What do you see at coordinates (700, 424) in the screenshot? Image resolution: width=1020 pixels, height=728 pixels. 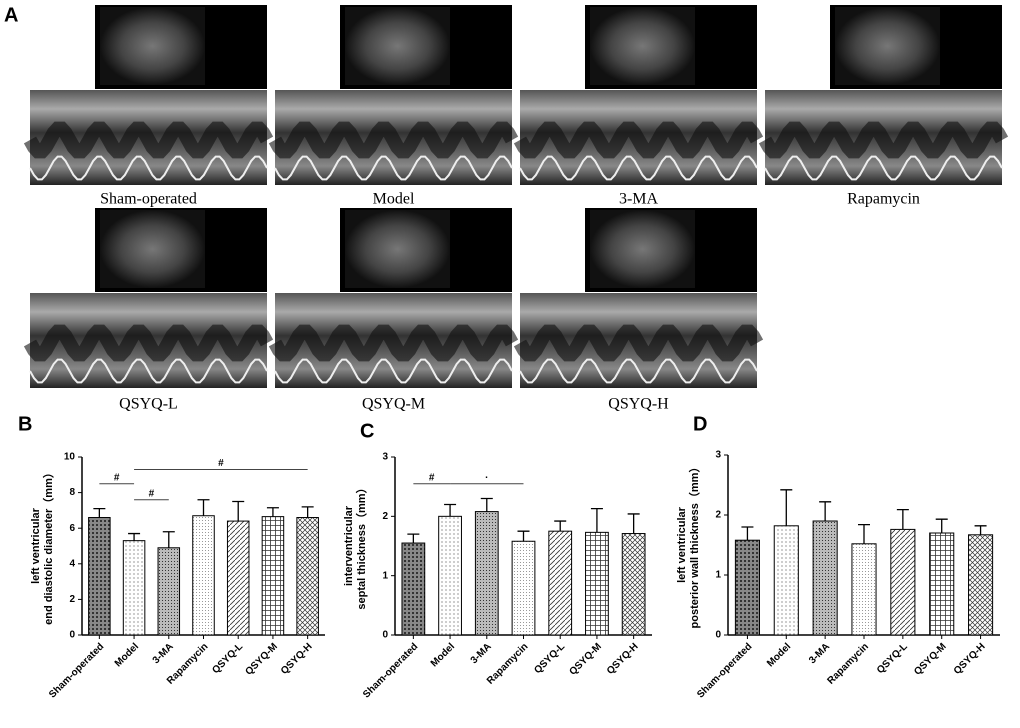 I see `panel-label: D` at bounding box center [700, 424].